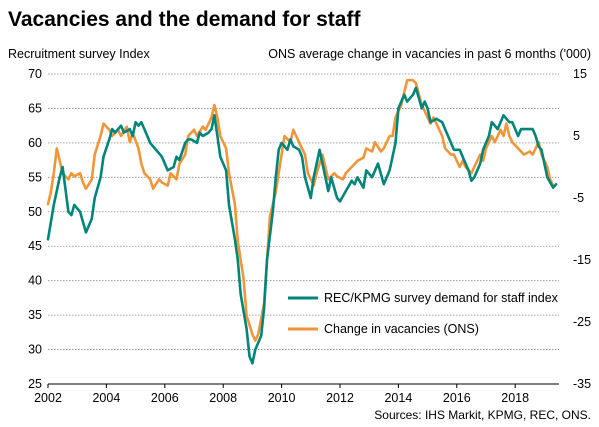 The image size is (599, 427). Describe the element at coordinates (35, 143) in the screenshot. I see `left-tick-label: 60` at that location.